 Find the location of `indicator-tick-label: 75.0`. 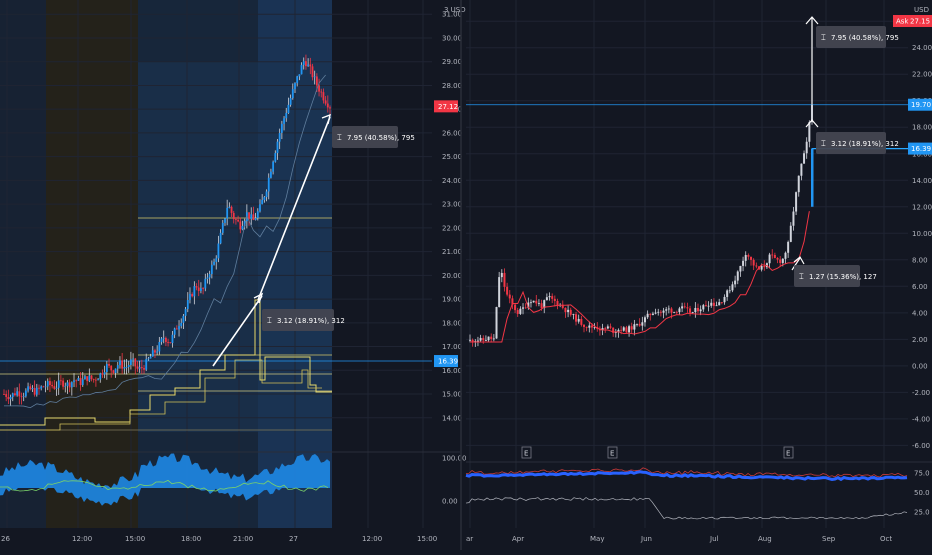

indicator-tick-label: 75.0 is located at coordinates (922, 474).